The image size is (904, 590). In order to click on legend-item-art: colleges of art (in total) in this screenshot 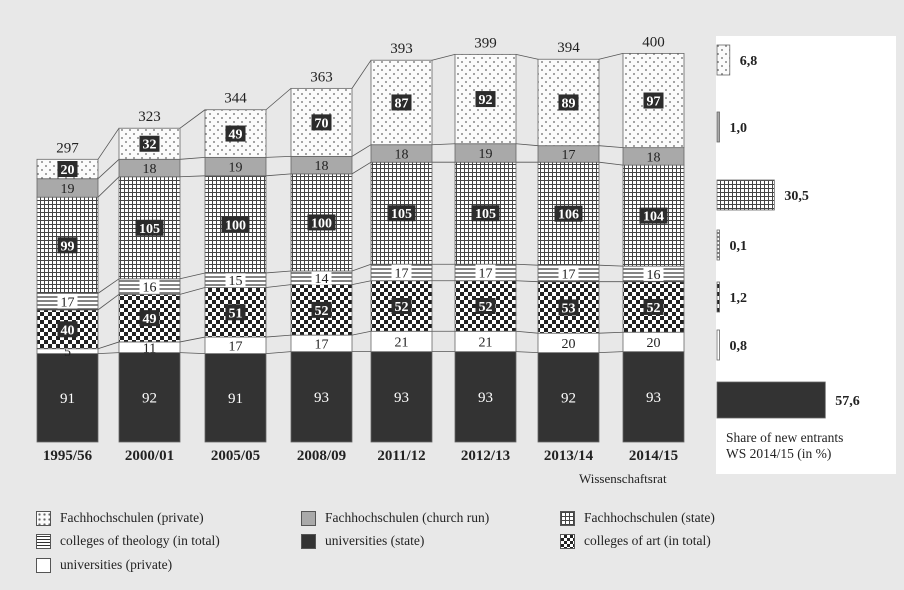, I will do `click(635, 541)`.